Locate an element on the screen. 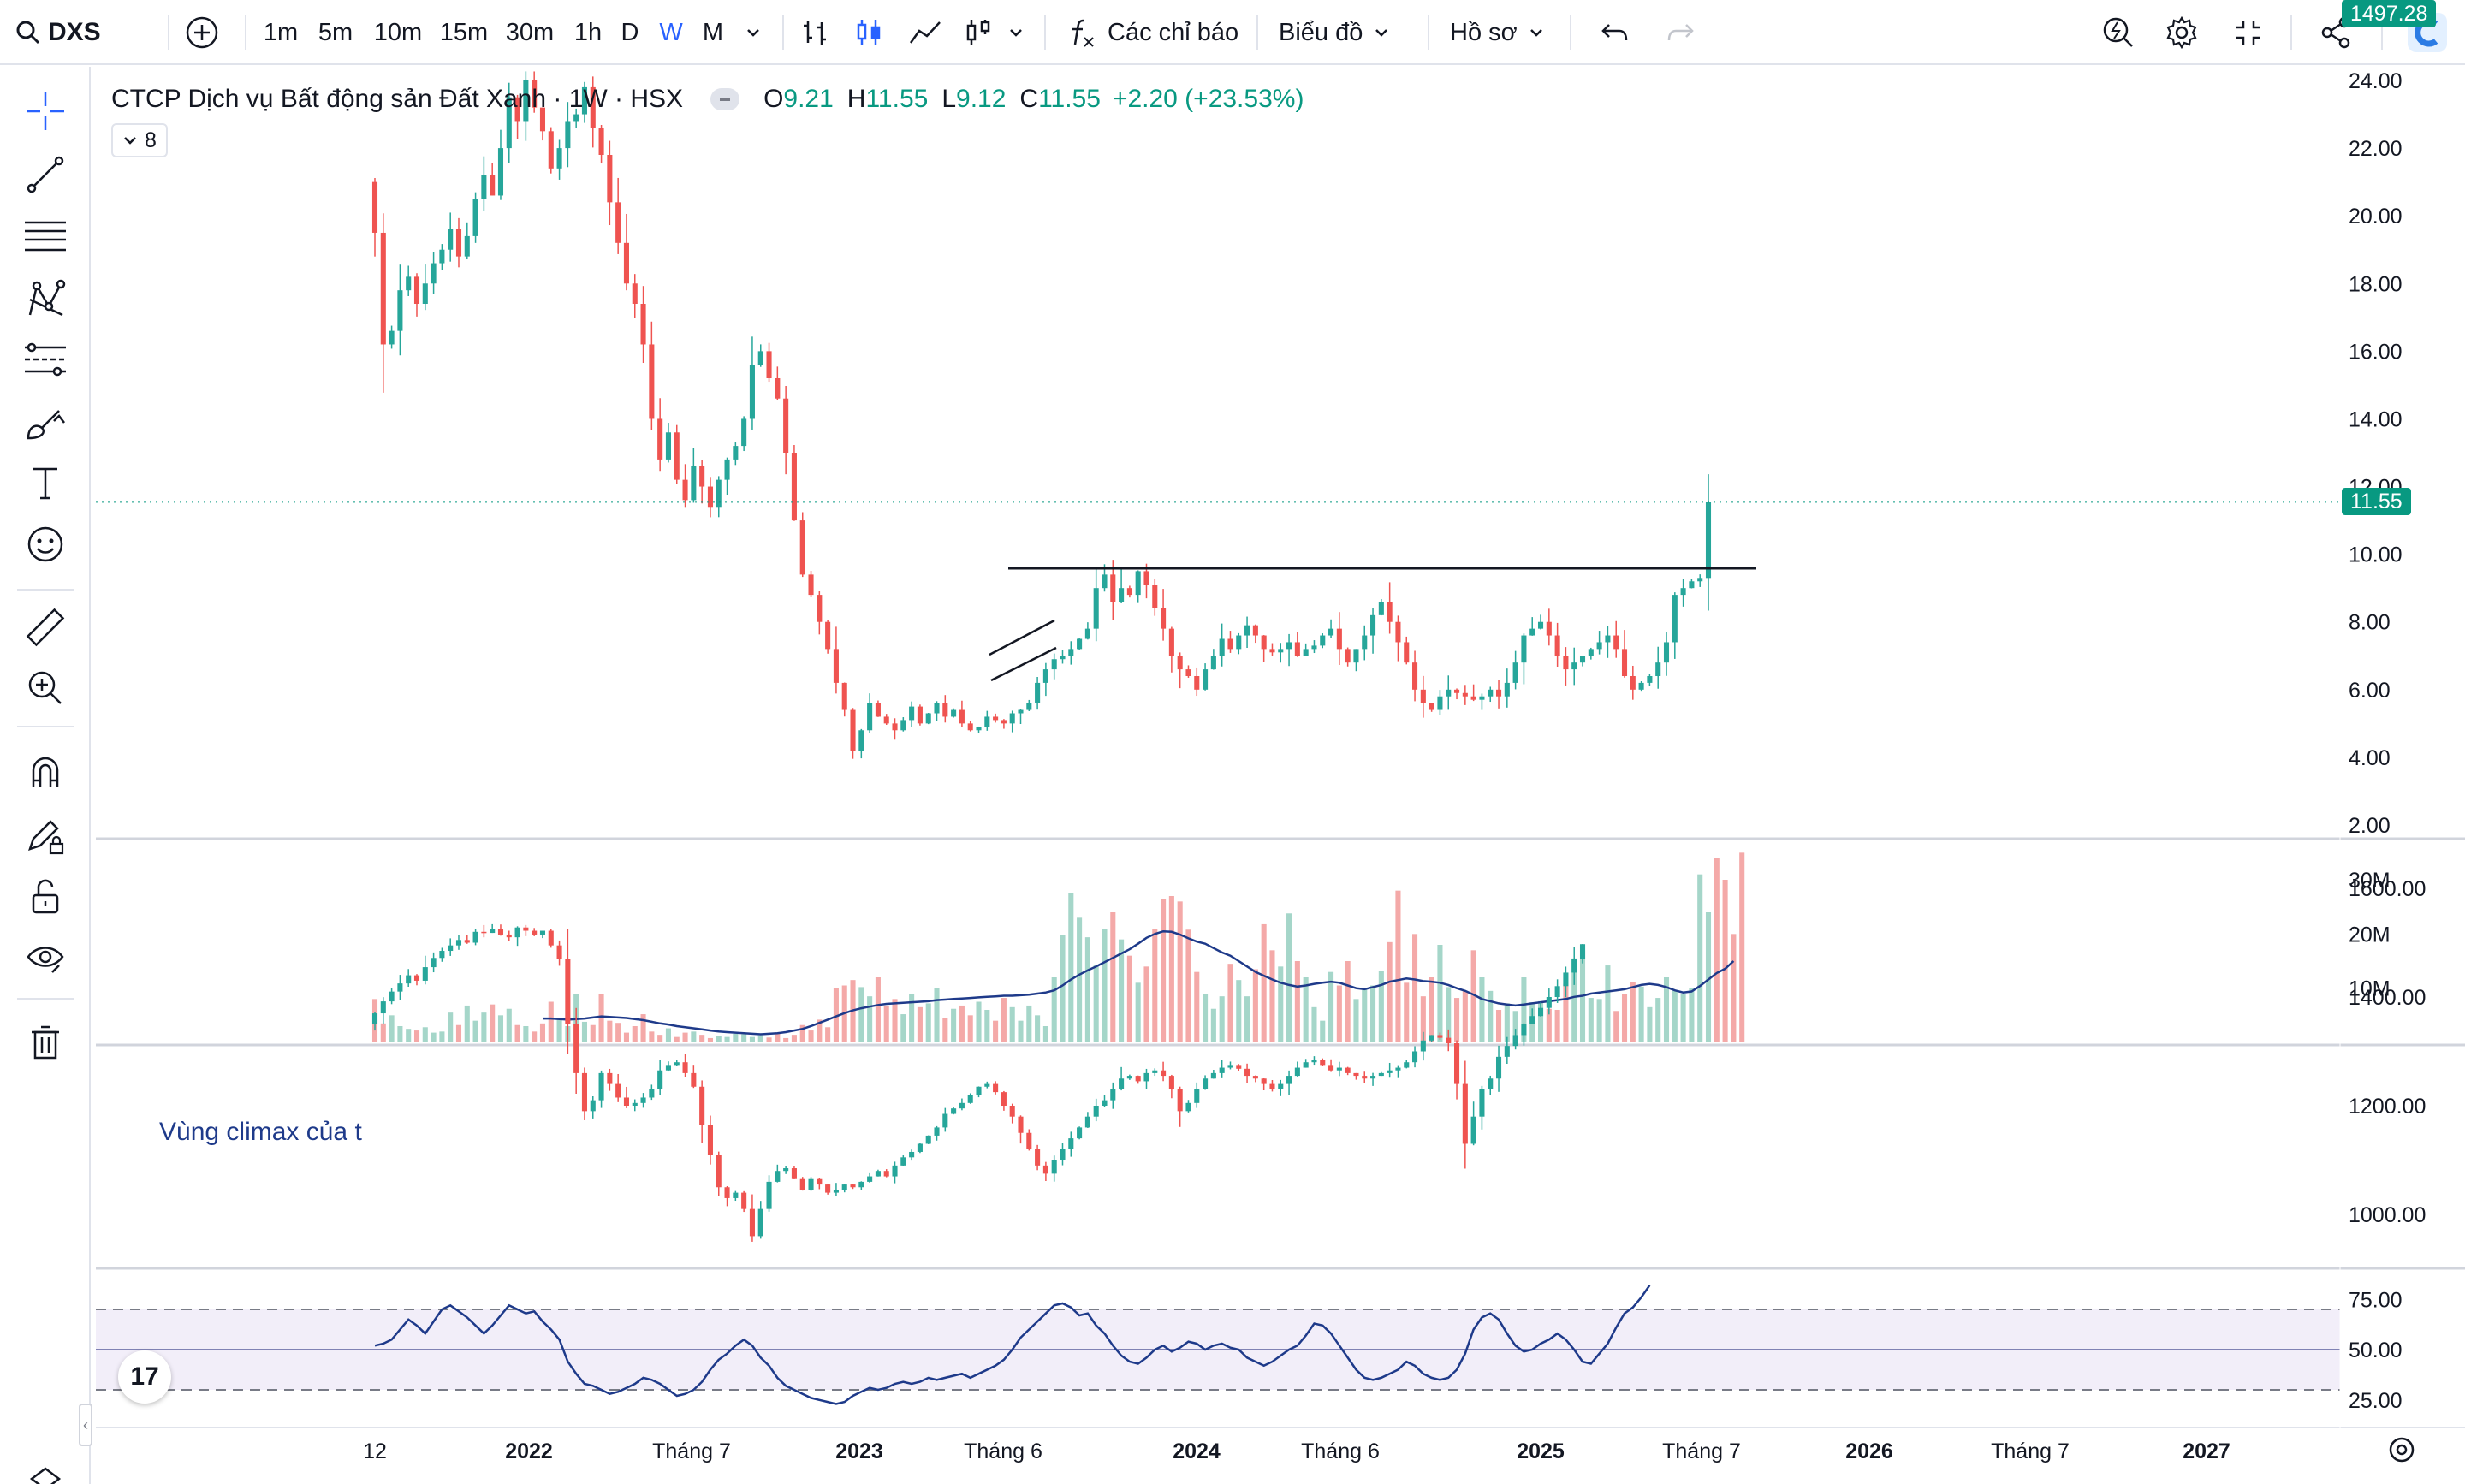 The height and width of the screenshot is (1484, 2465). channel-line-upper is located at coordinates (1022, 638).